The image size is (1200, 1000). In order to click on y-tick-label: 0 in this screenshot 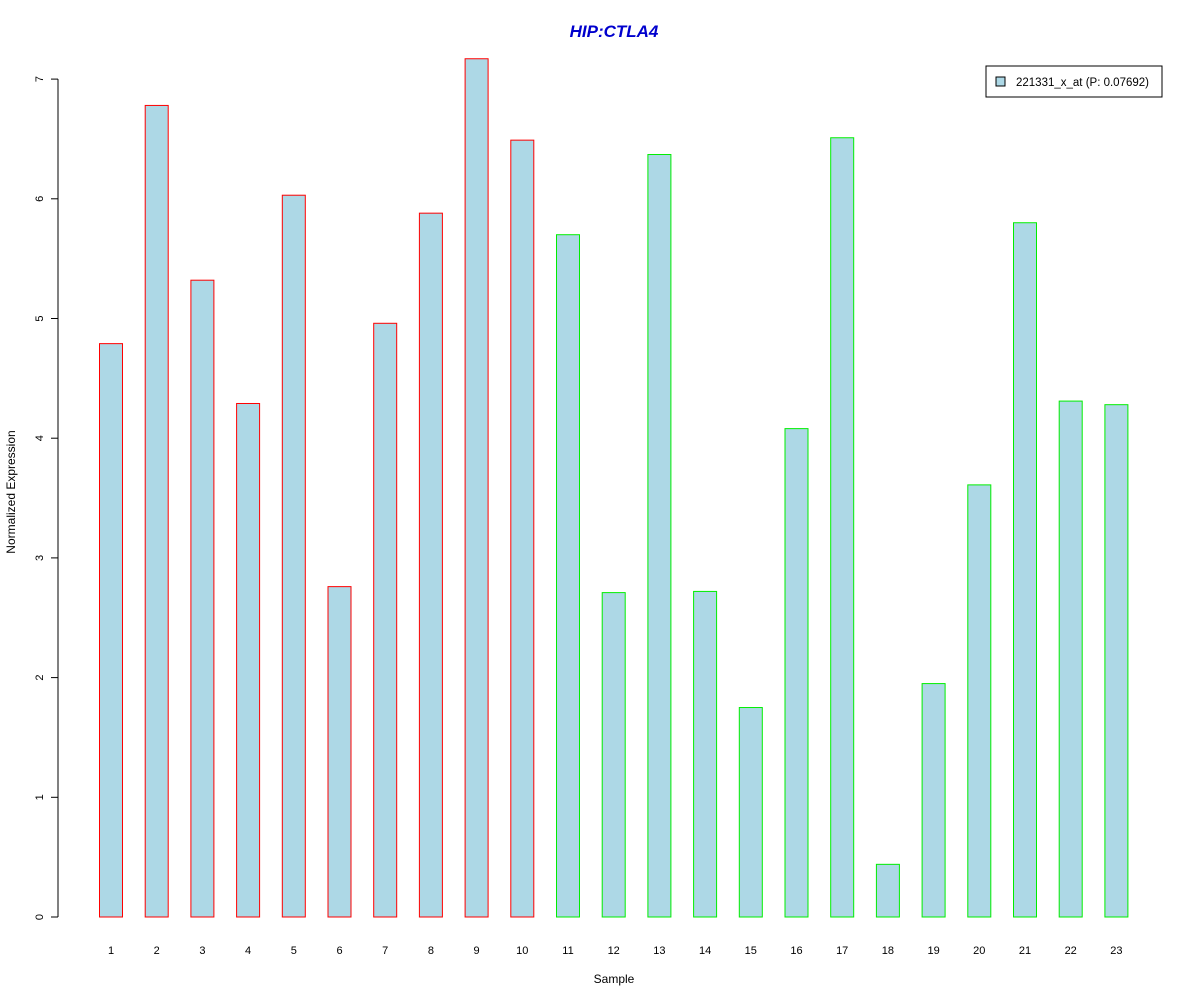, I will do `click(40, 917)`.